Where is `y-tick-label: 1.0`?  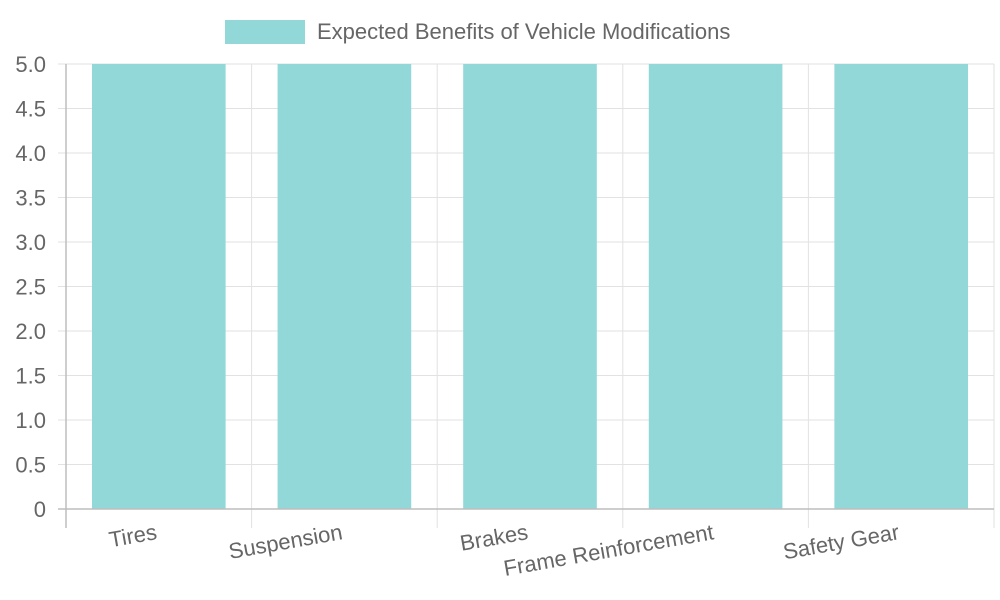 y-tick-label: 1.0 is located at coordinates (30, 420).